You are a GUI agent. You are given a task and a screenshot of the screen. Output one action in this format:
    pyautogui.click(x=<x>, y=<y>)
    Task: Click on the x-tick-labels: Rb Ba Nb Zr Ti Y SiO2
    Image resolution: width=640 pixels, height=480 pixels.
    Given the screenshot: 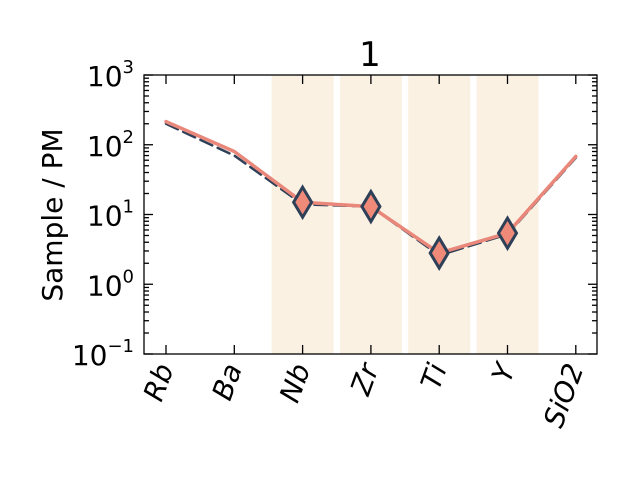 What is the action you would take?
    pyautogui.click(x=364, y=394)
    